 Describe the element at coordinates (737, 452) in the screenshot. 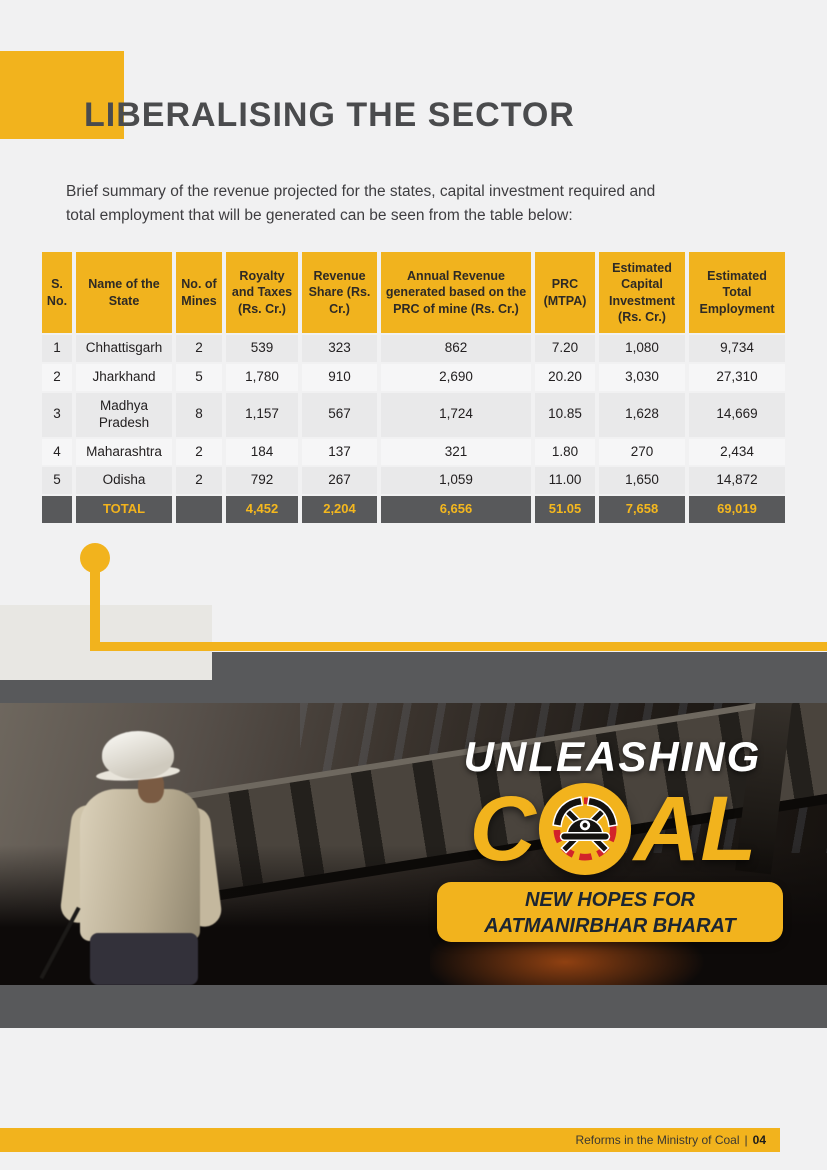

I see `table-cell: 2,434` at that location.